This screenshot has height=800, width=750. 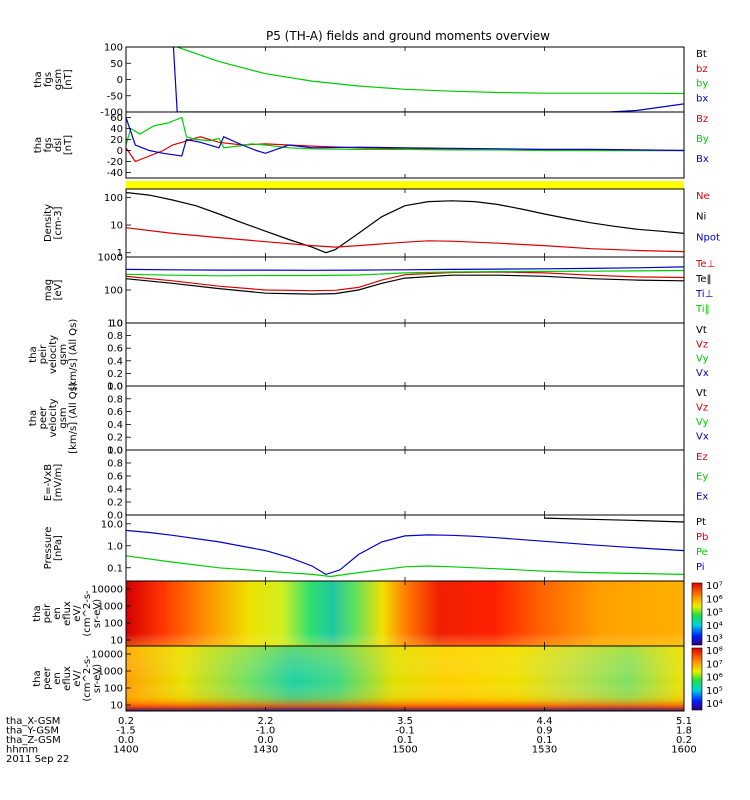 What do you see at coordinates (714, 678) in the screenshot?
I see `colorbar-label: 10⁶` at bounding box center [714, 678].